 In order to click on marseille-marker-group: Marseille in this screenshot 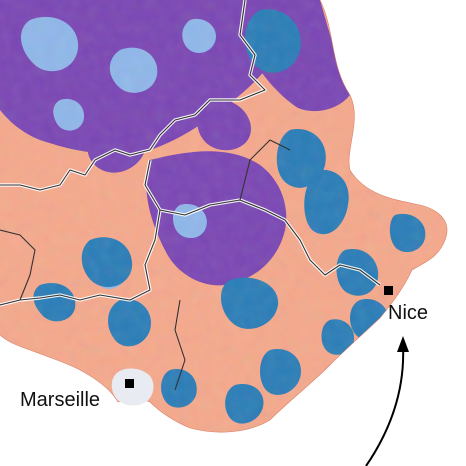, I will do `click(77, 395)`.